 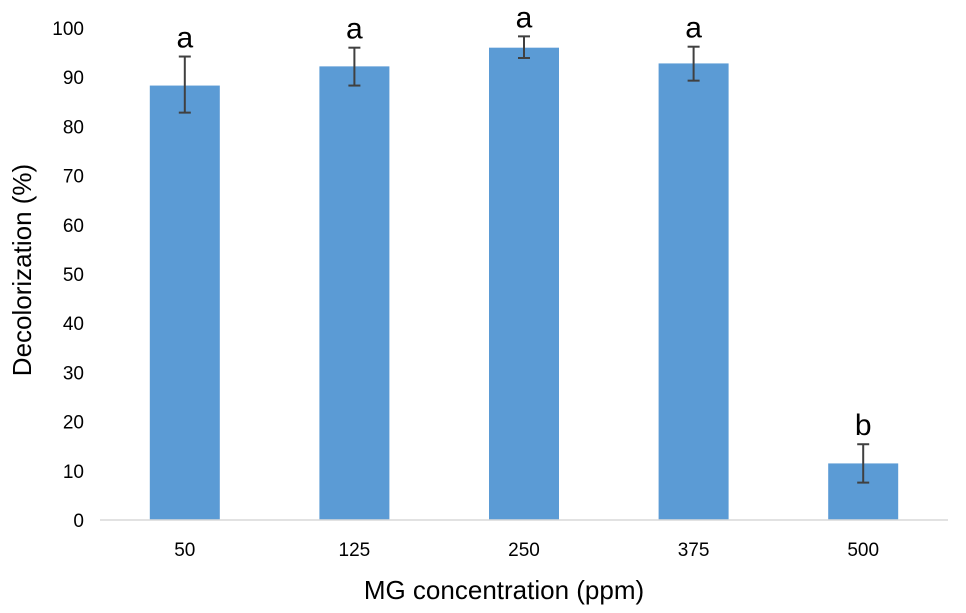 I want to click on x-axis-title: MG concentration (ppm), so click(x=504, y=590).